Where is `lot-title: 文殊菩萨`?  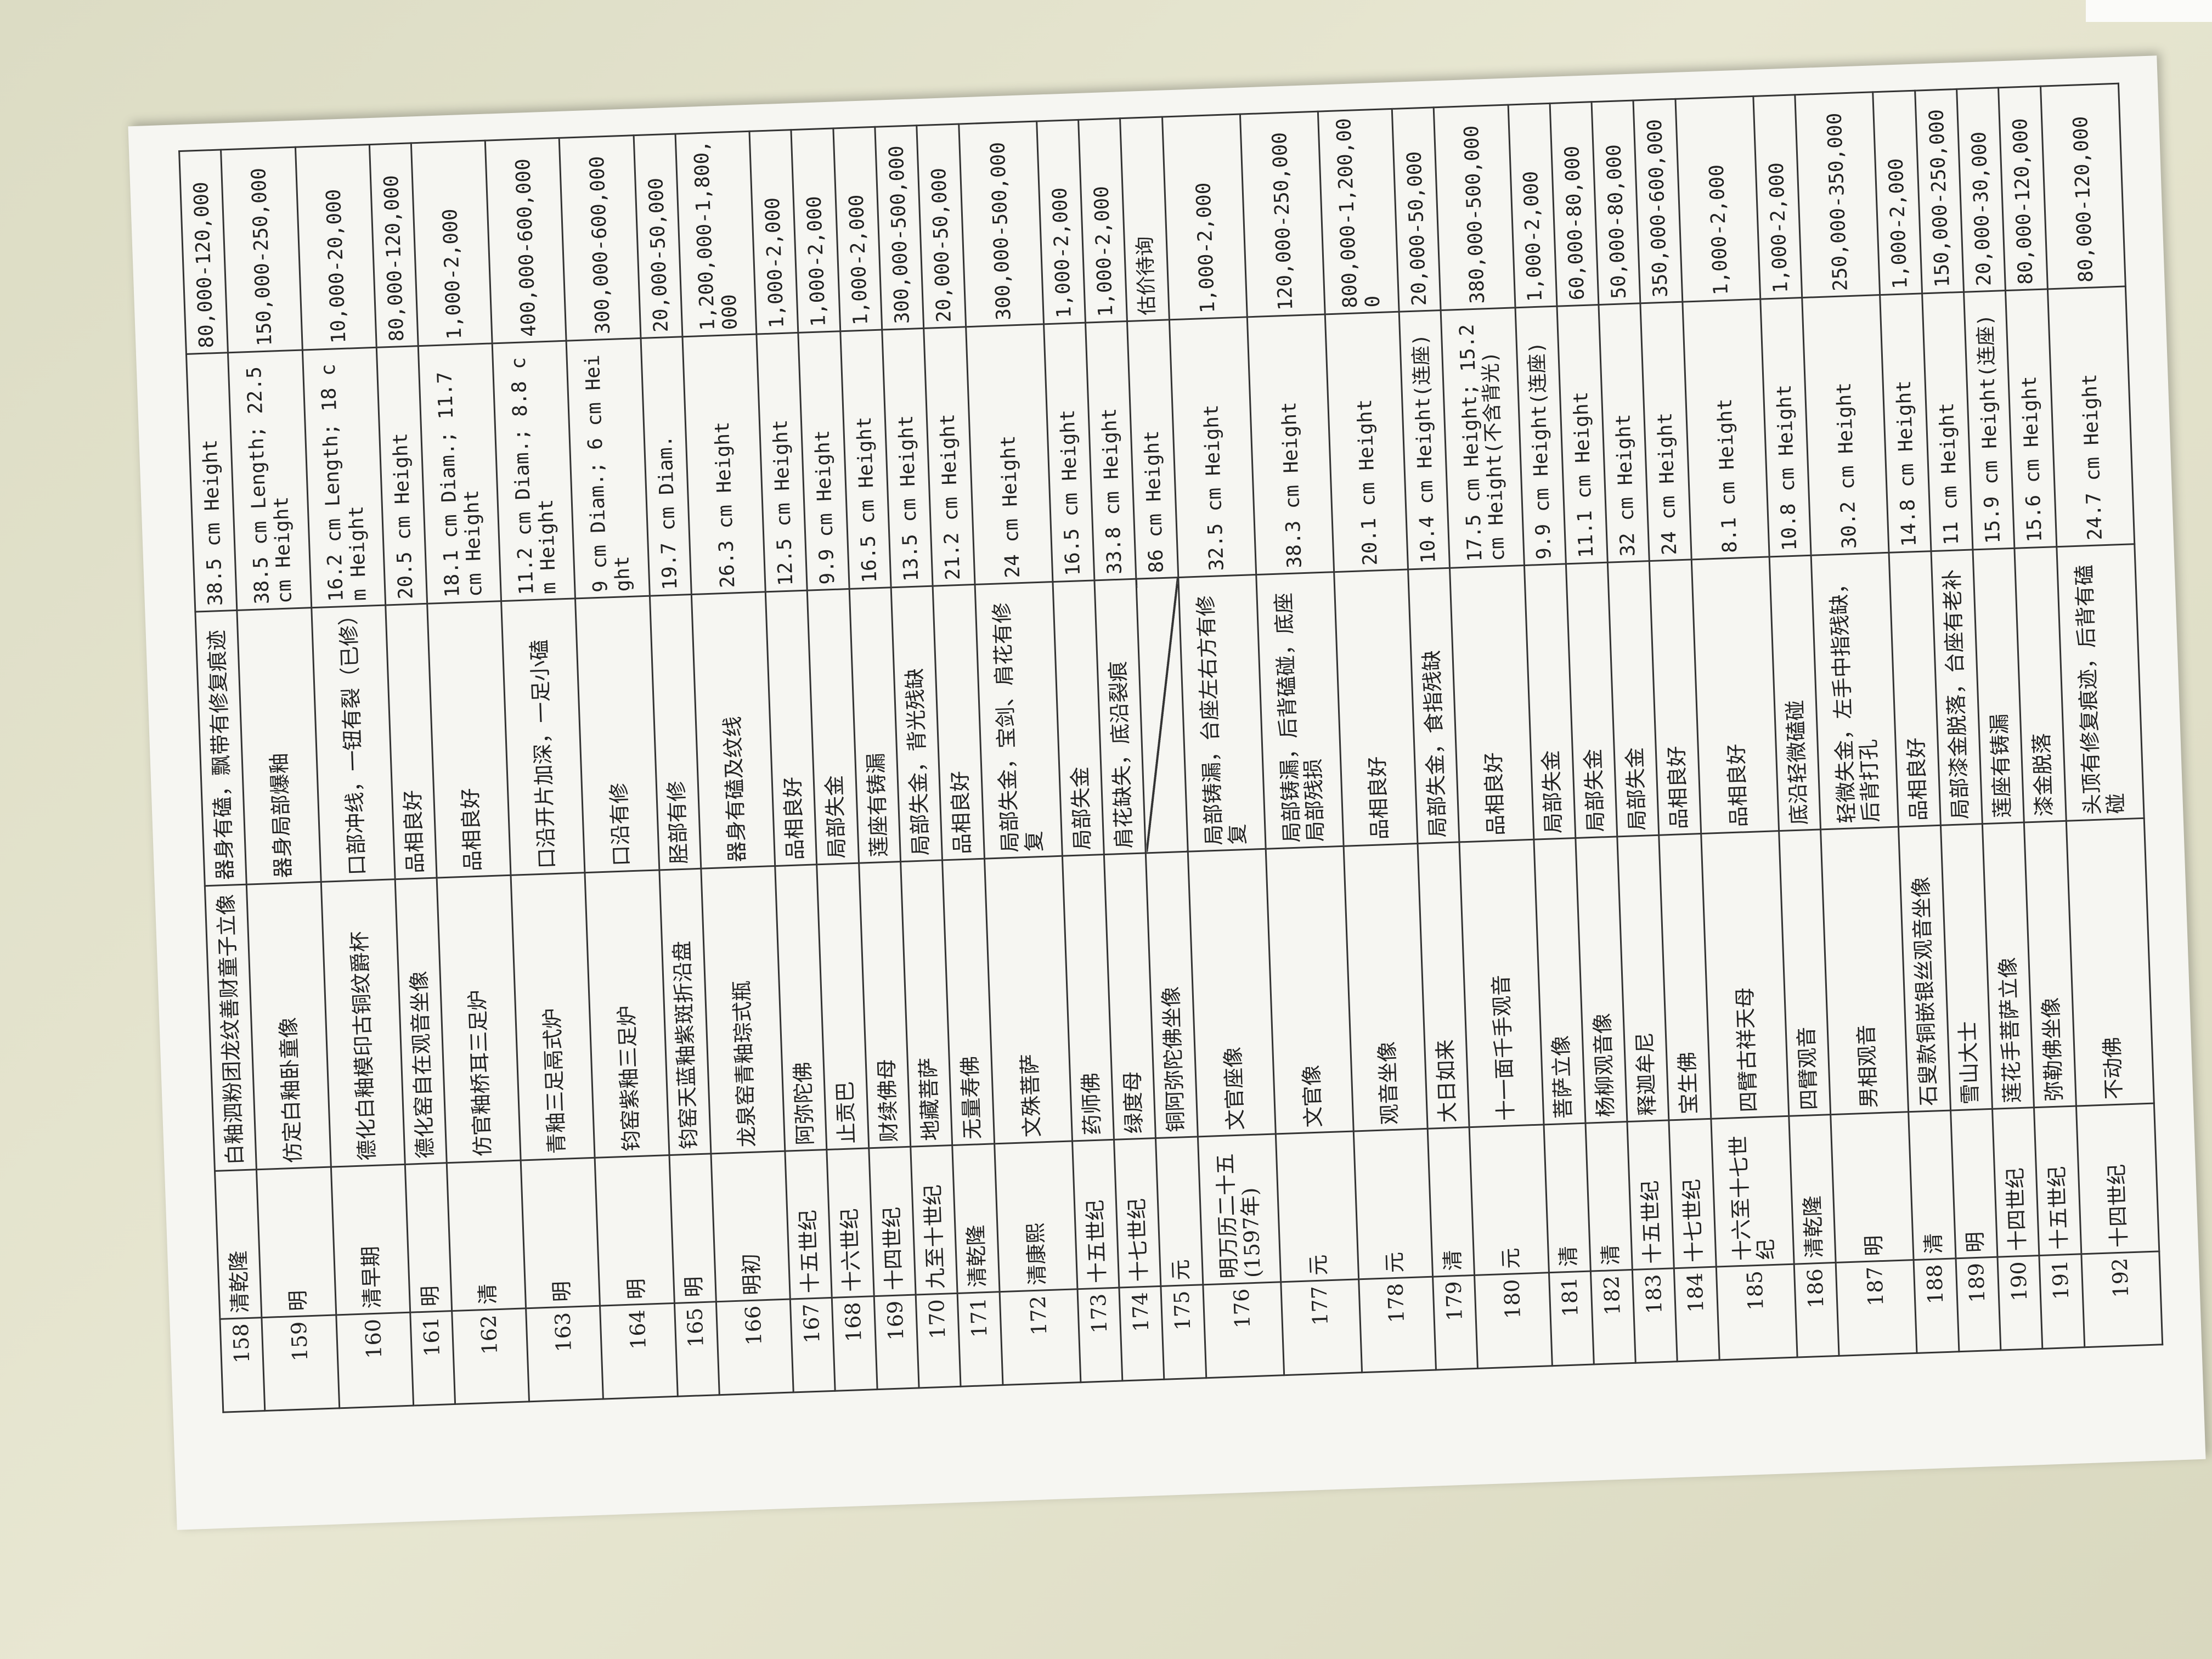
lot-title: 文殊菩萨 is located at coordinates (1028, 1000).